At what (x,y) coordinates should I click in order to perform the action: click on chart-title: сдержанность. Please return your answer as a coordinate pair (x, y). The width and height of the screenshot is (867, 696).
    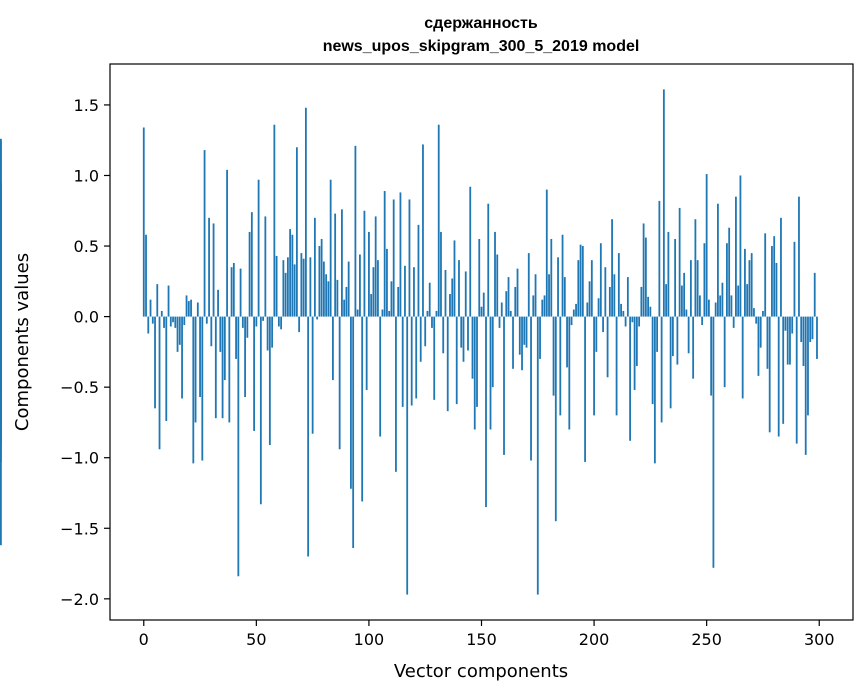
    Looking at the image, I should click on (481, 23).